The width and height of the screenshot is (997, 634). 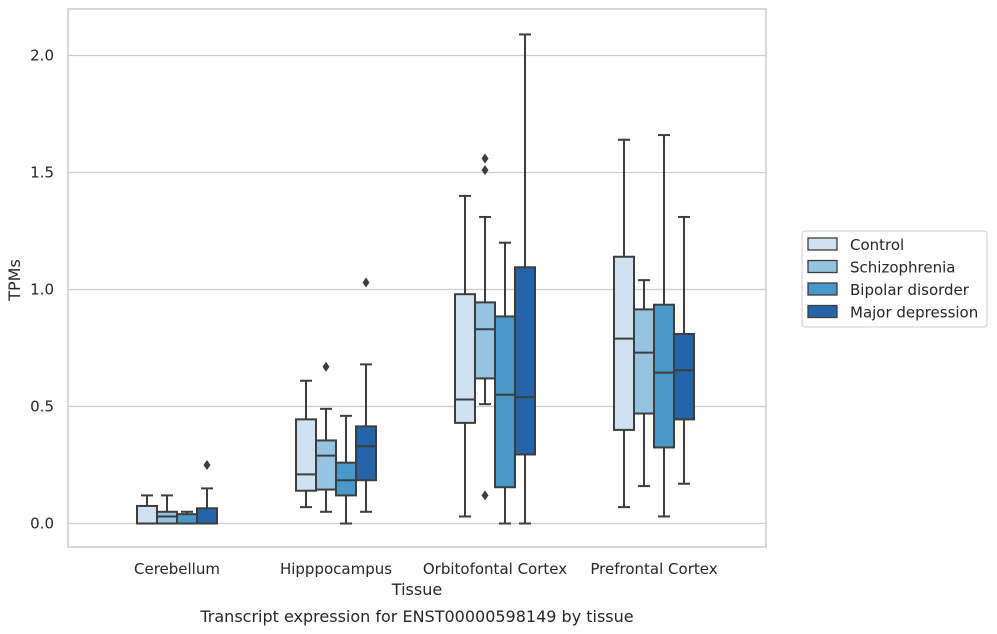 What do you see at coordinates (42, 56) in the screenshot?
I see `y-tick-label: 2.0` at bounding box center [42, 56].